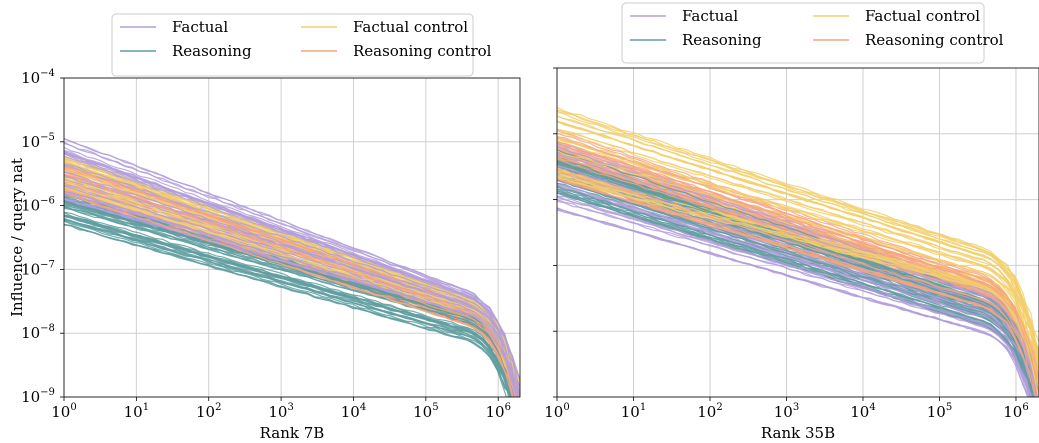  I want to click on y-tick-labels, so click(555, 232).